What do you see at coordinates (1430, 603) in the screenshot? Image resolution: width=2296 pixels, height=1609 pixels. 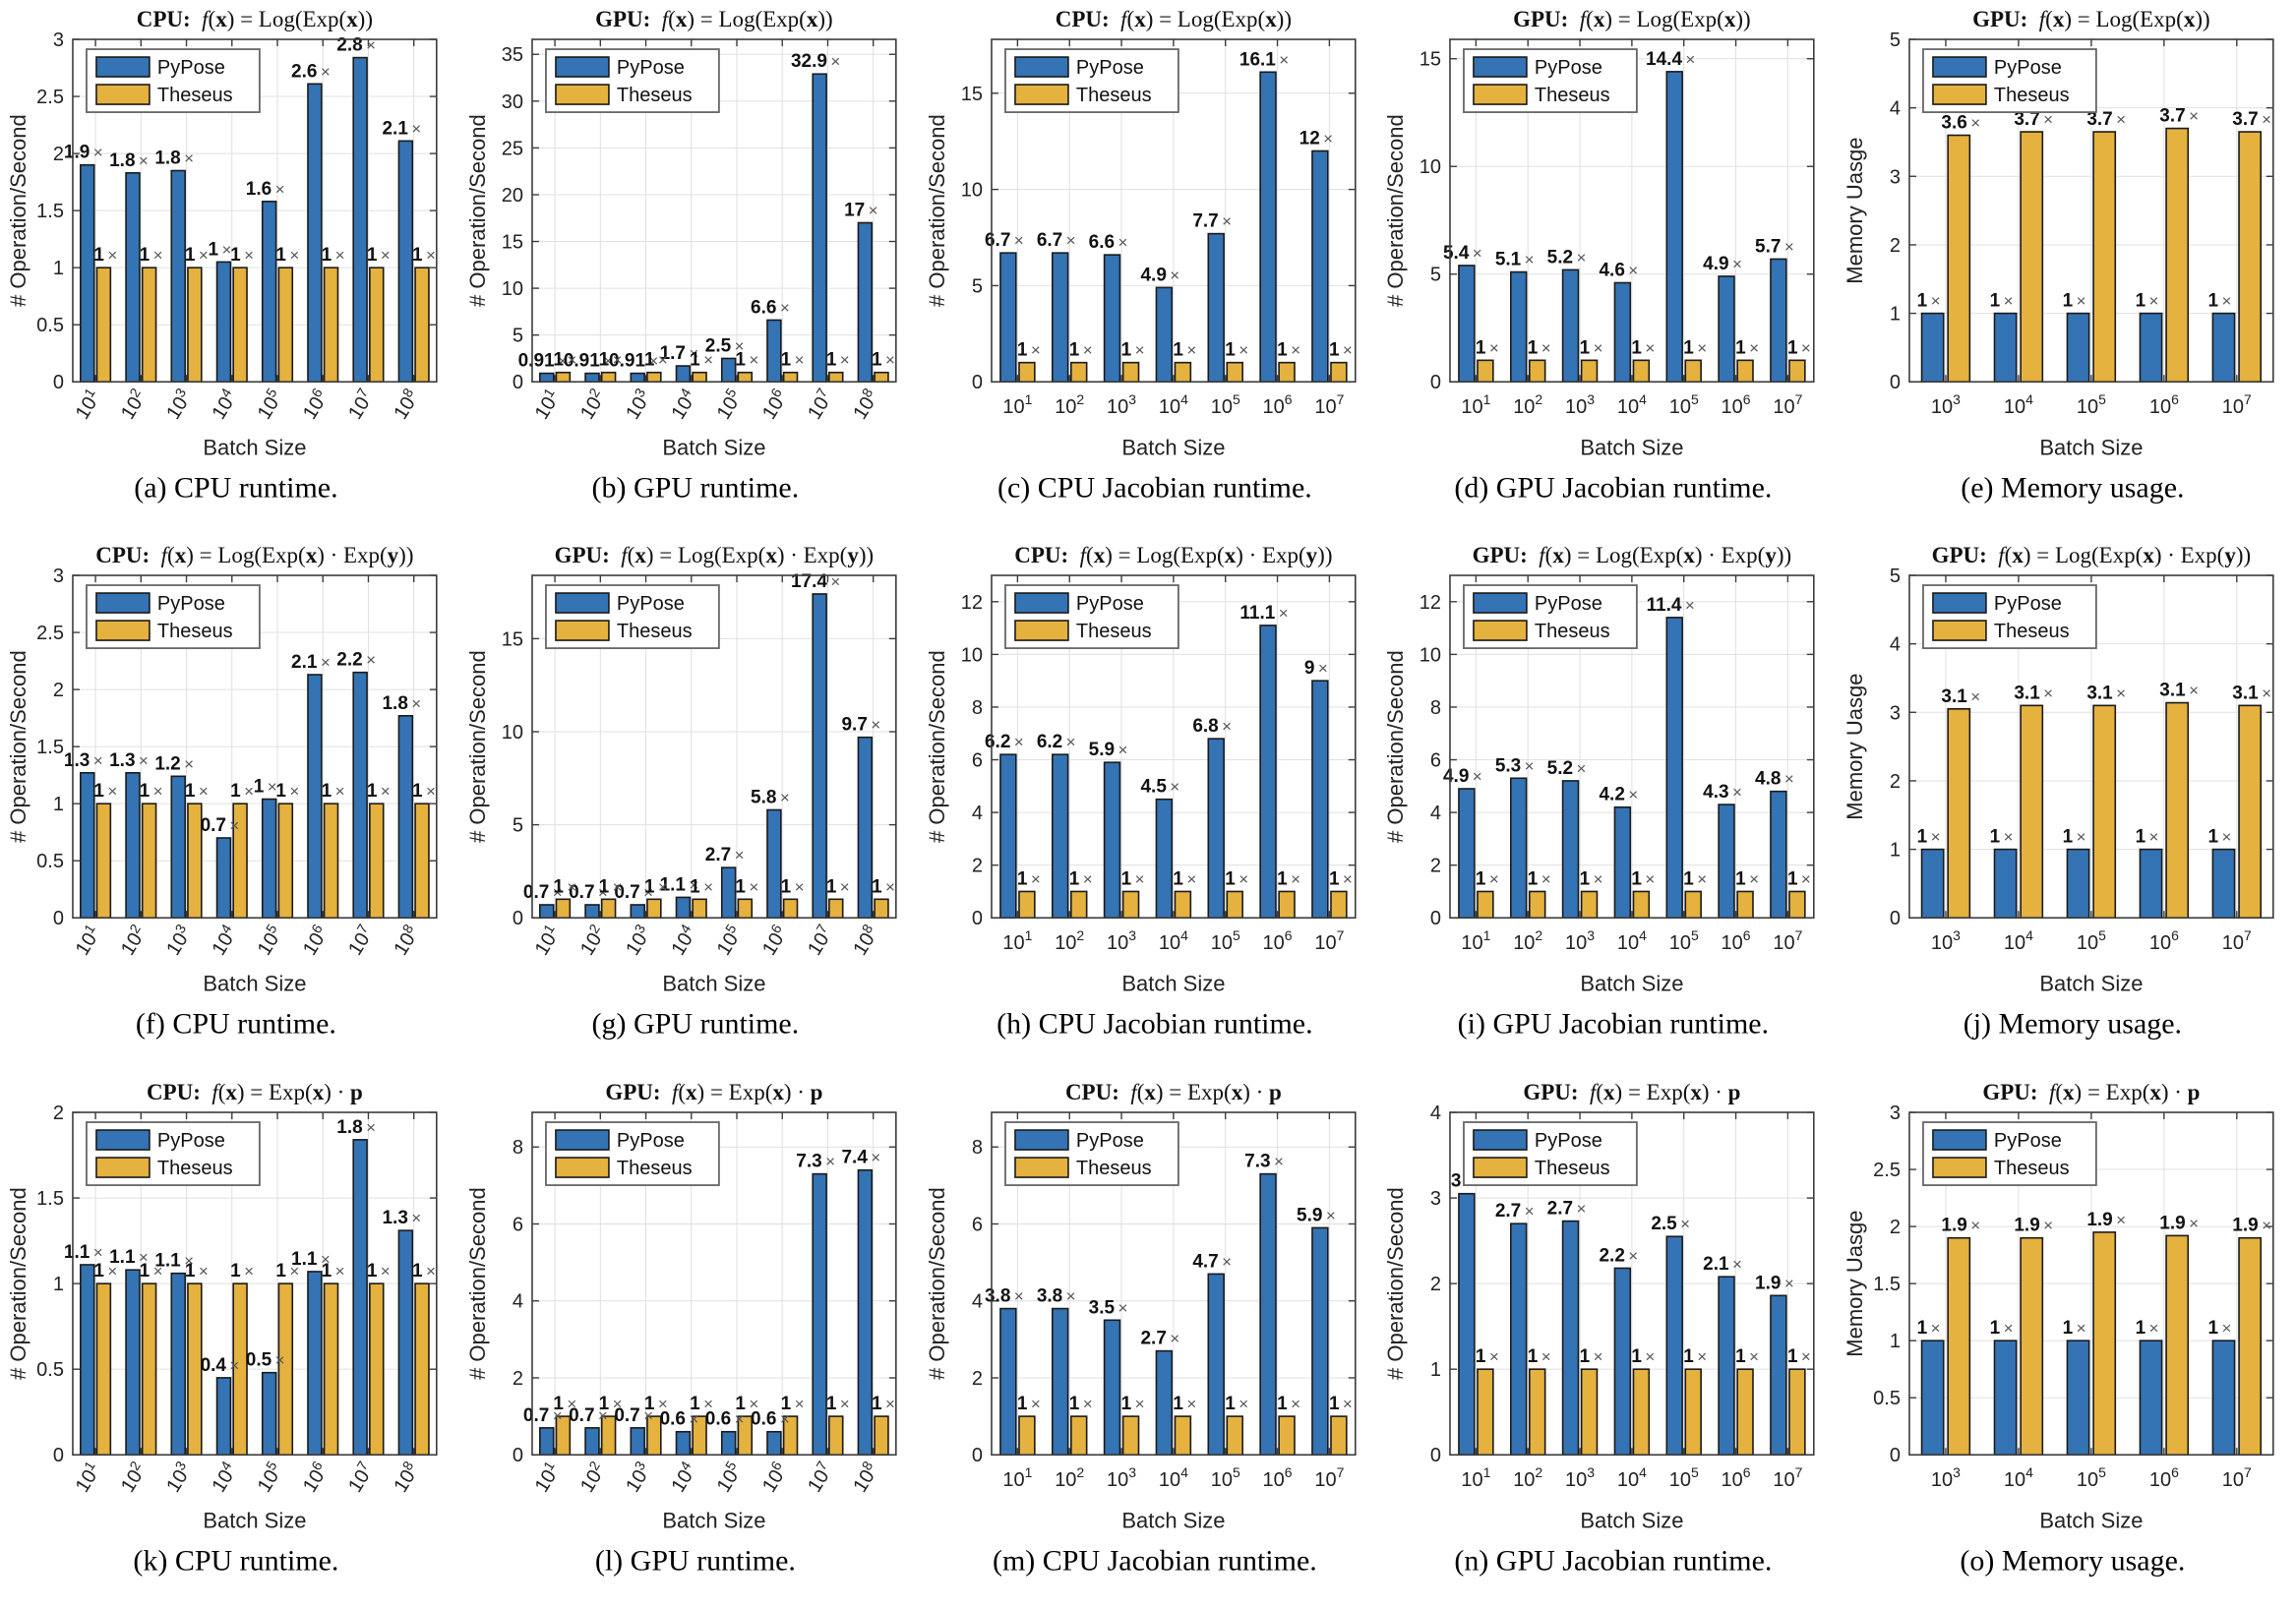 I see `y-tick-label: 12` at bounding box center [1430, 603].